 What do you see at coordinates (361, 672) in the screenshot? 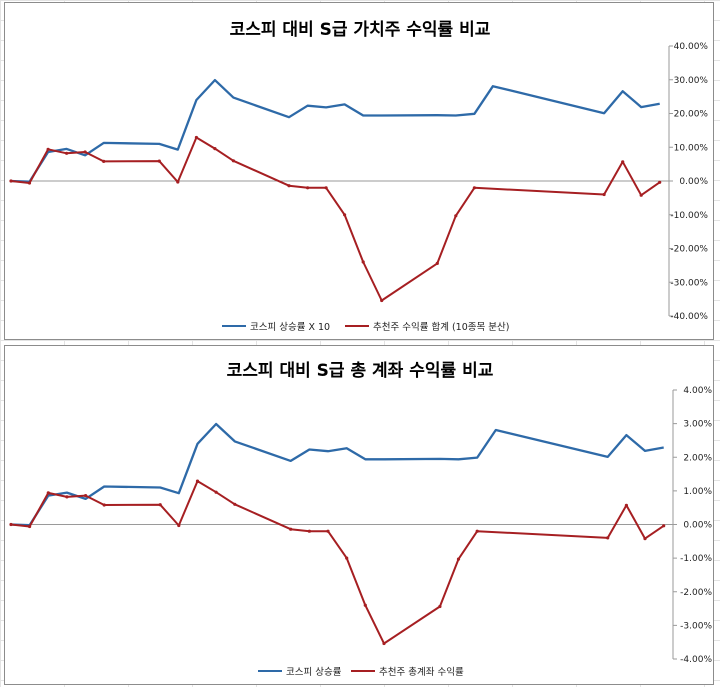
I see `legend: 코스피 상승률 추천주 총계좌 수익률` at bounding box center [361, 672].